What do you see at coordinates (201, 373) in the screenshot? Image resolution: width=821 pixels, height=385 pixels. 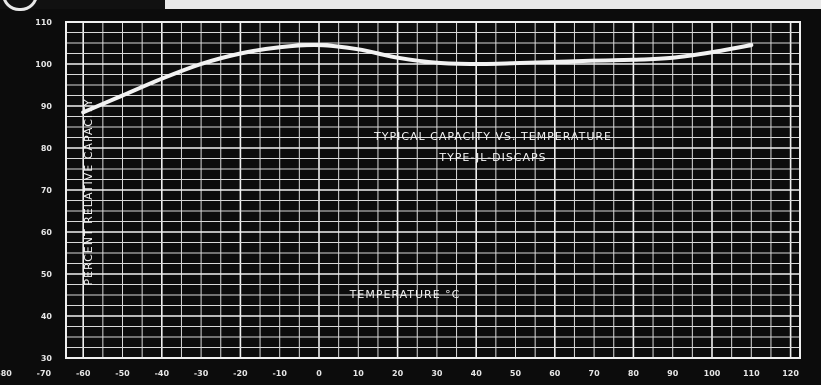 I see `x-tick-label: -30` at bounding box center [201, 373].